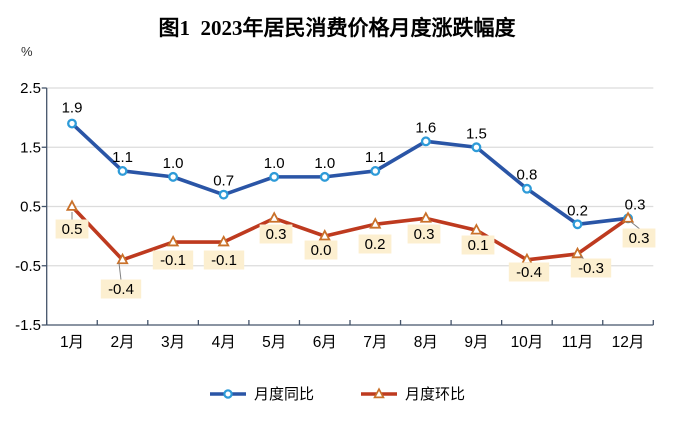  Describe the element at coordinates (337, 28) in the screenshot. I see `chart-title: 图1 2023年居民消费价格月度涨跌幅度` at that location.